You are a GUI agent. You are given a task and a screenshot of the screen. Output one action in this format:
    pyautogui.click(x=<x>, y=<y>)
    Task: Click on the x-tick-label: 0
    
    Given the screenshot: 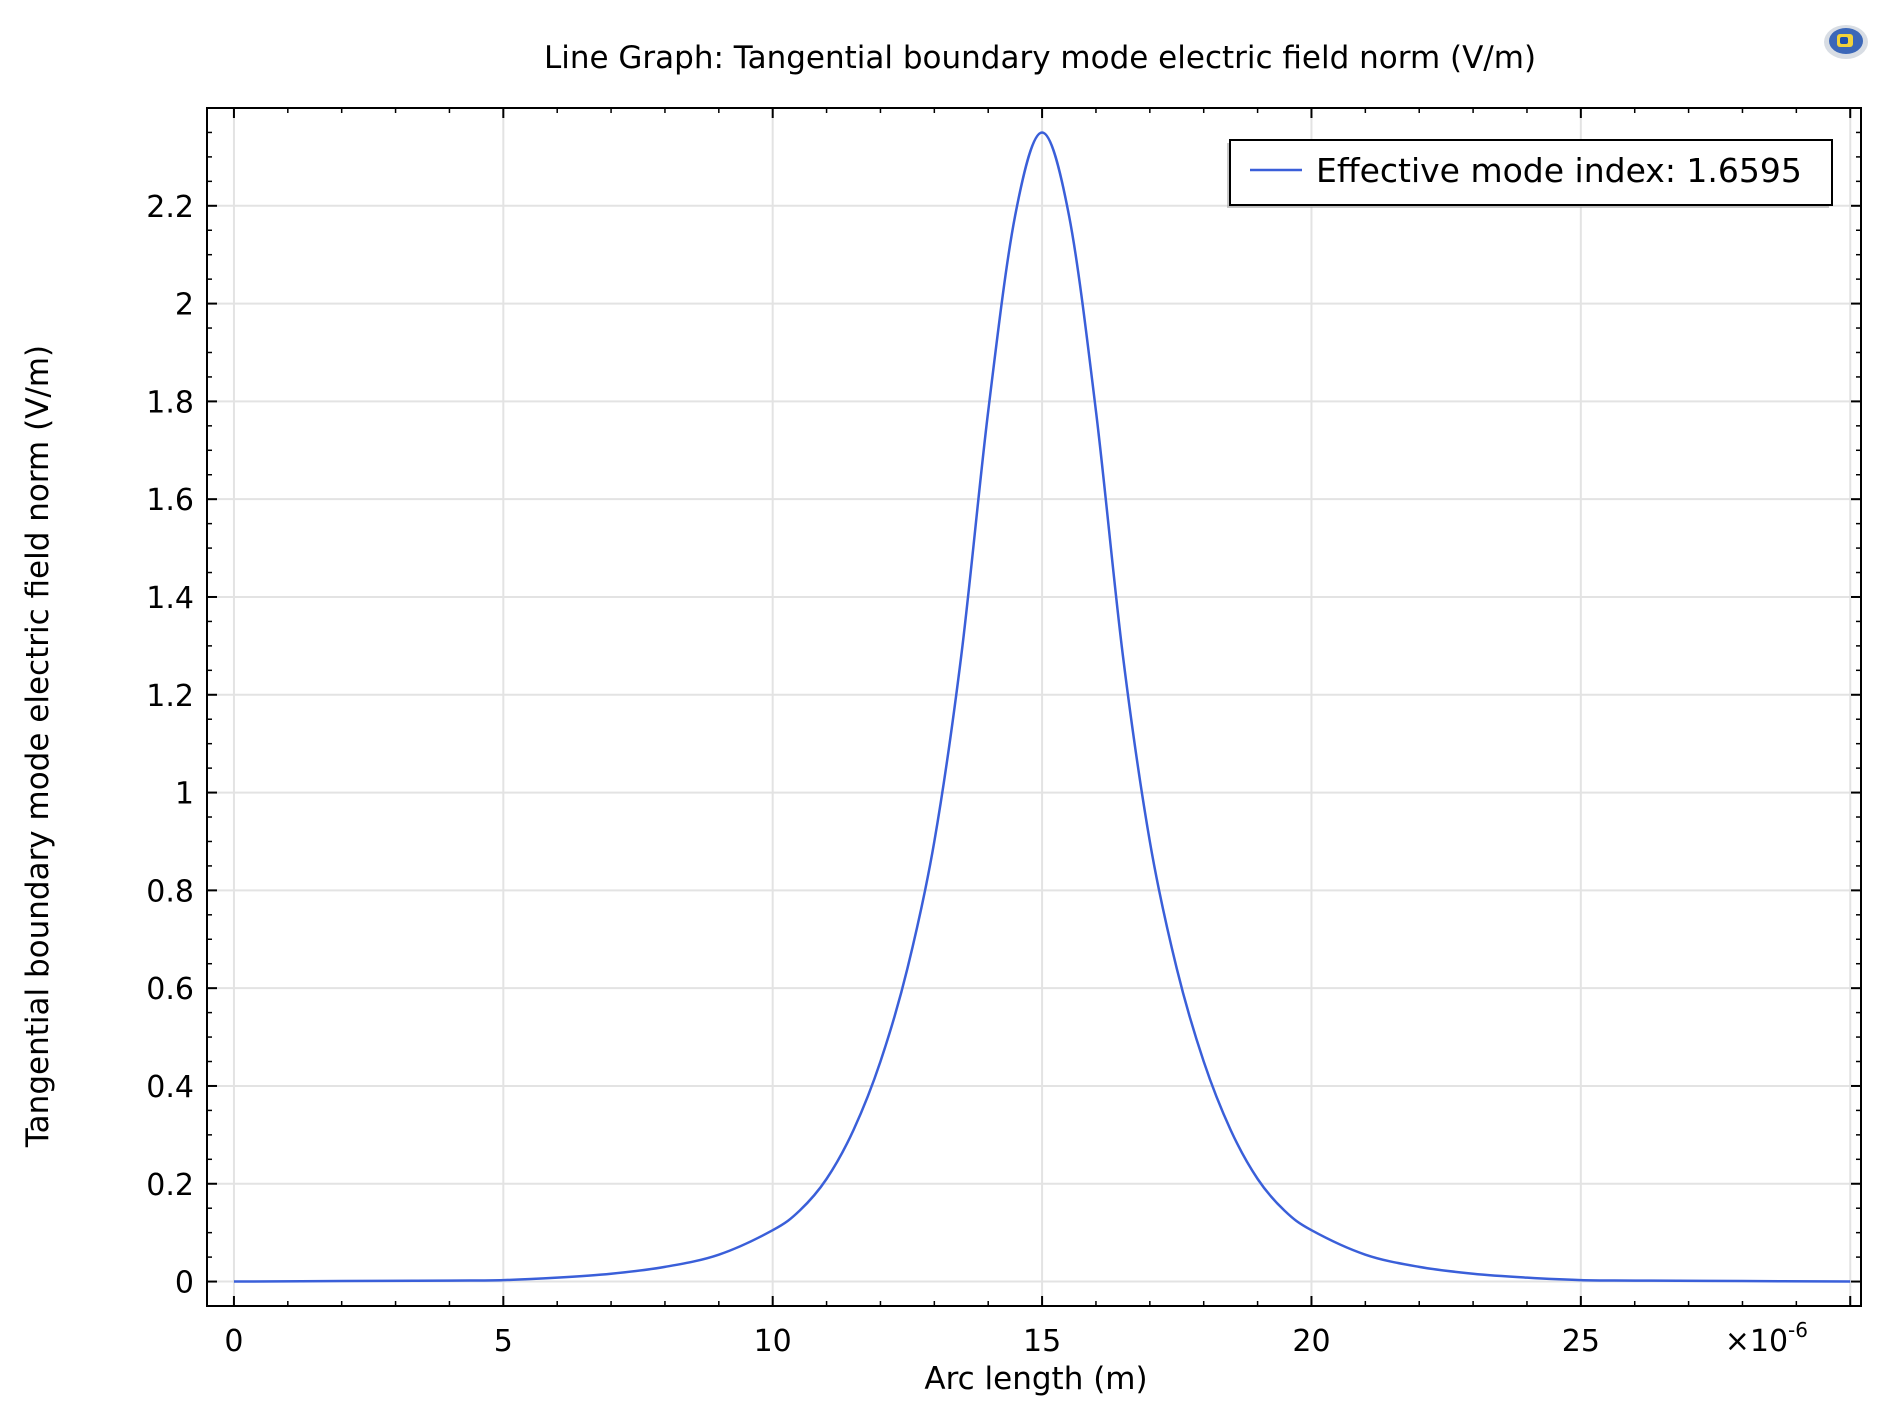 What is the action you would take?
    pyautogui.click(x=233, y=1341)
    